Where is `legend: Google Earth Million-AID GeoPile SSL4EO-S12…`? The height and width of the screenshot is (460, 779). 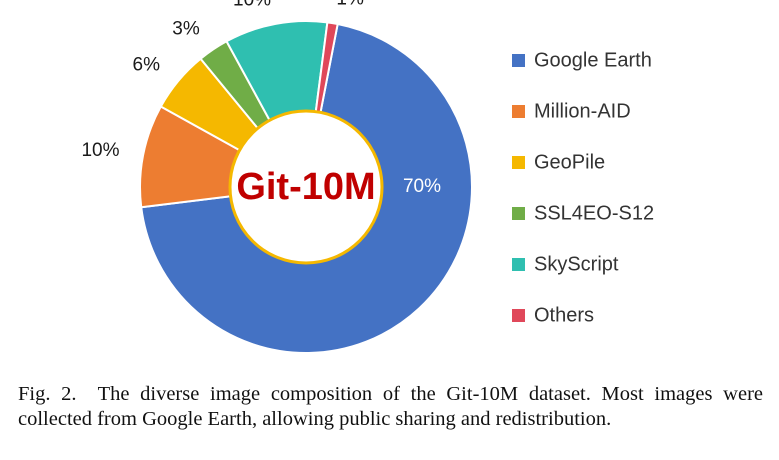
legend: Google Earth Million-AID GeoPile SSL4EO-S12… is located at coordinates (583, 187).